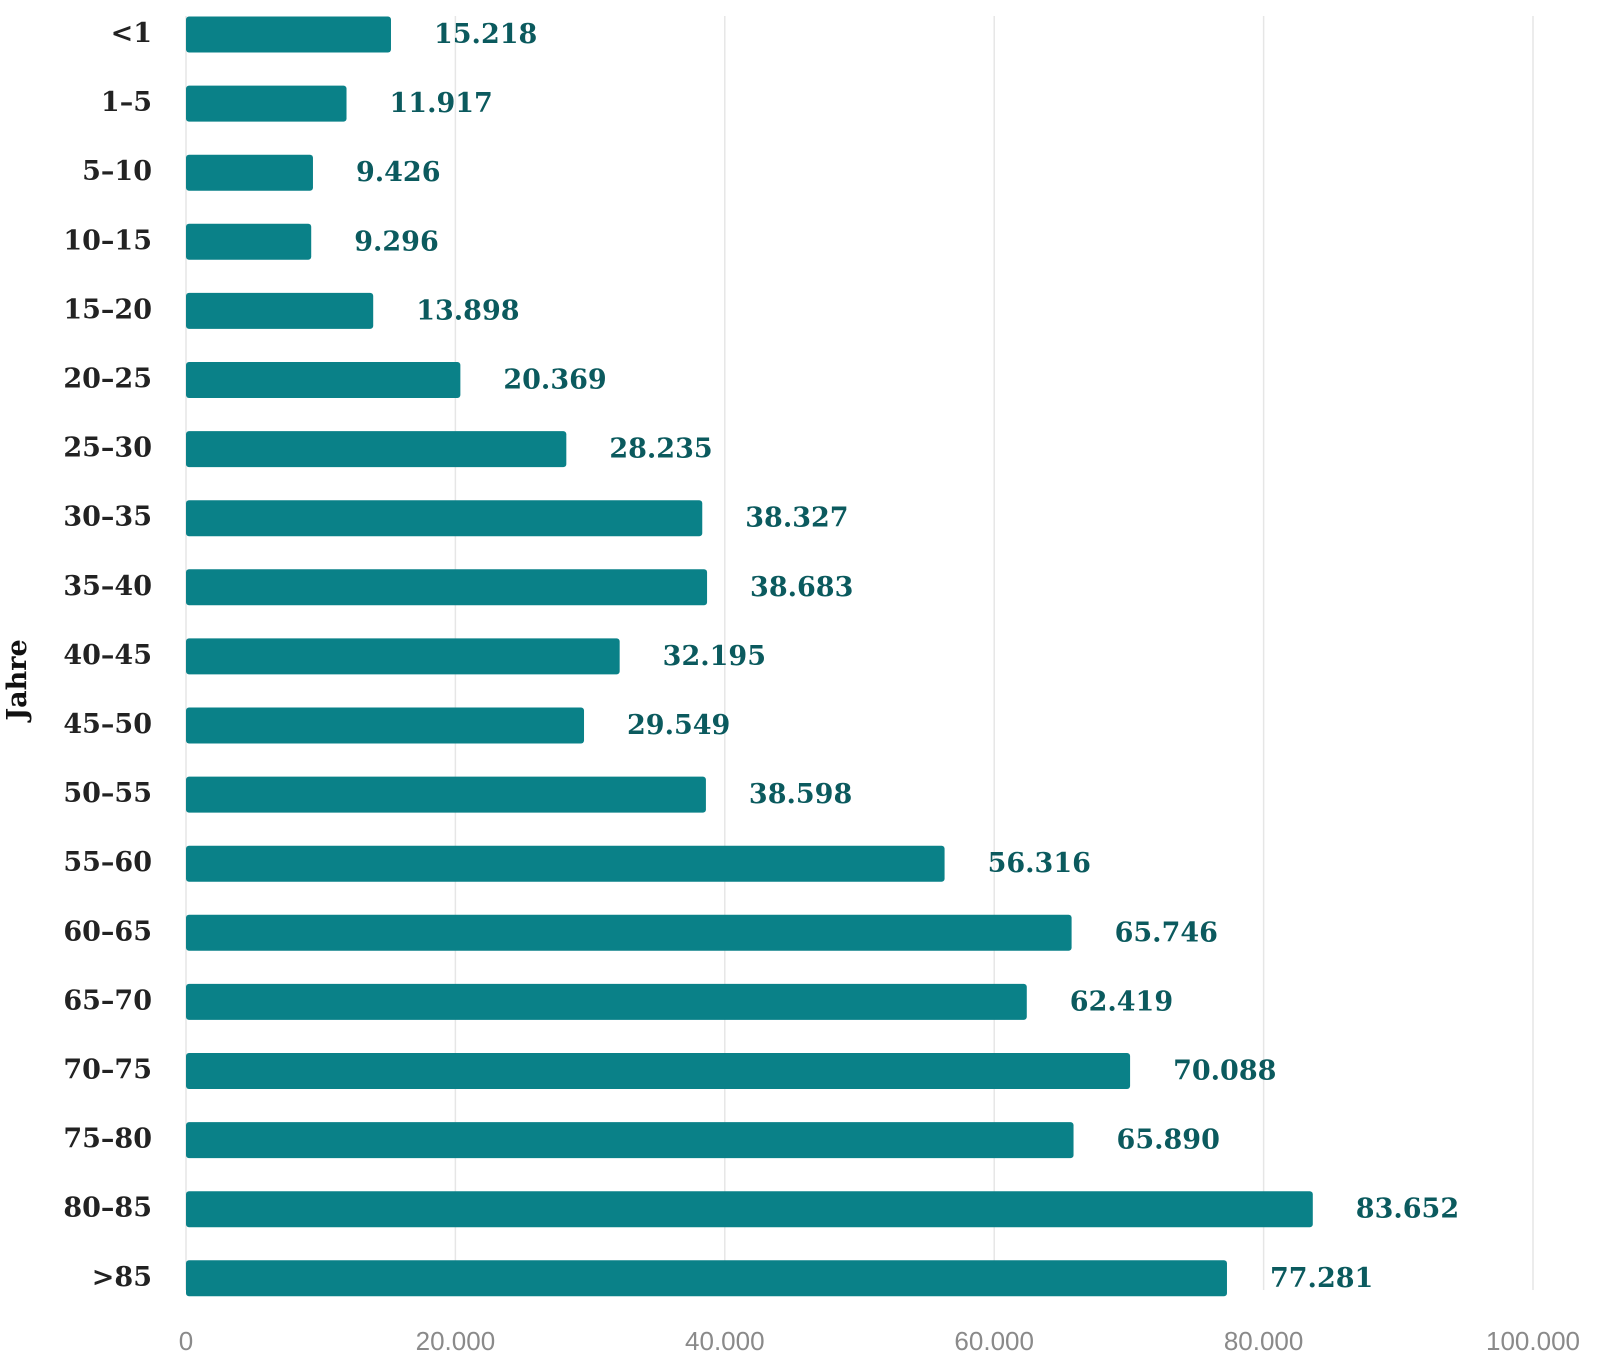 This screenshot has height=1370, width=1600. Describe the element at coordinates (1168, 1140) in the screenshot. I see `value-label: 65.890` at that location.